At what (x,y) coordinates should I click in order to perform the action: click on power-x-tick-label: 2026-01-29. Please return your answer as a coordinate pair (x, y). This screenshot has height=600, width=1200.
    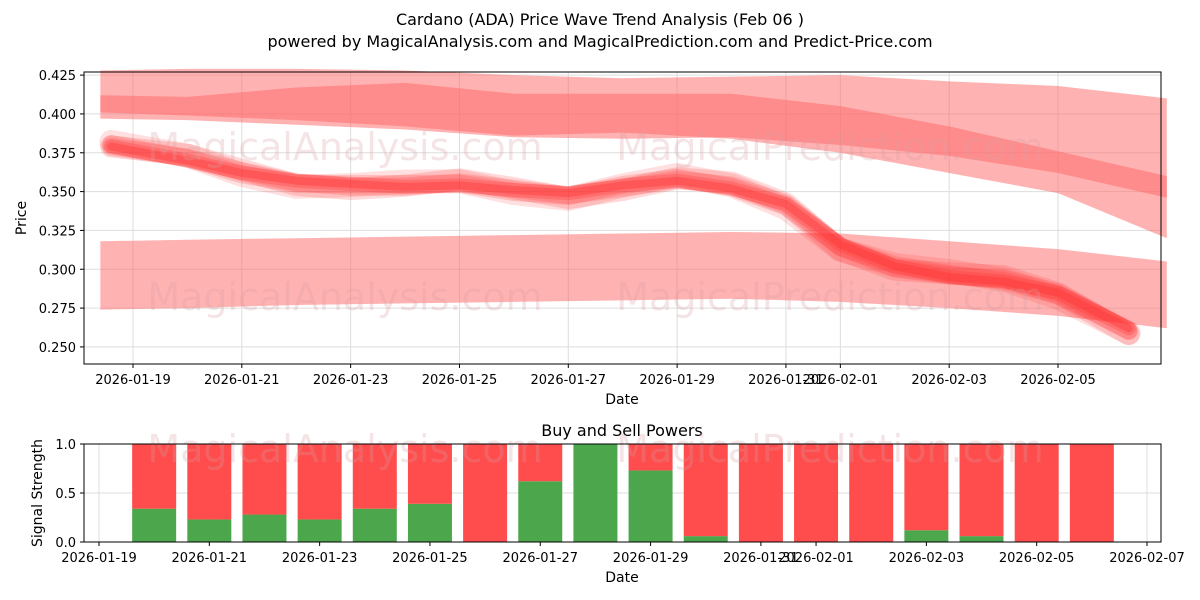
    Looking at the image, I should click on (651, 558).